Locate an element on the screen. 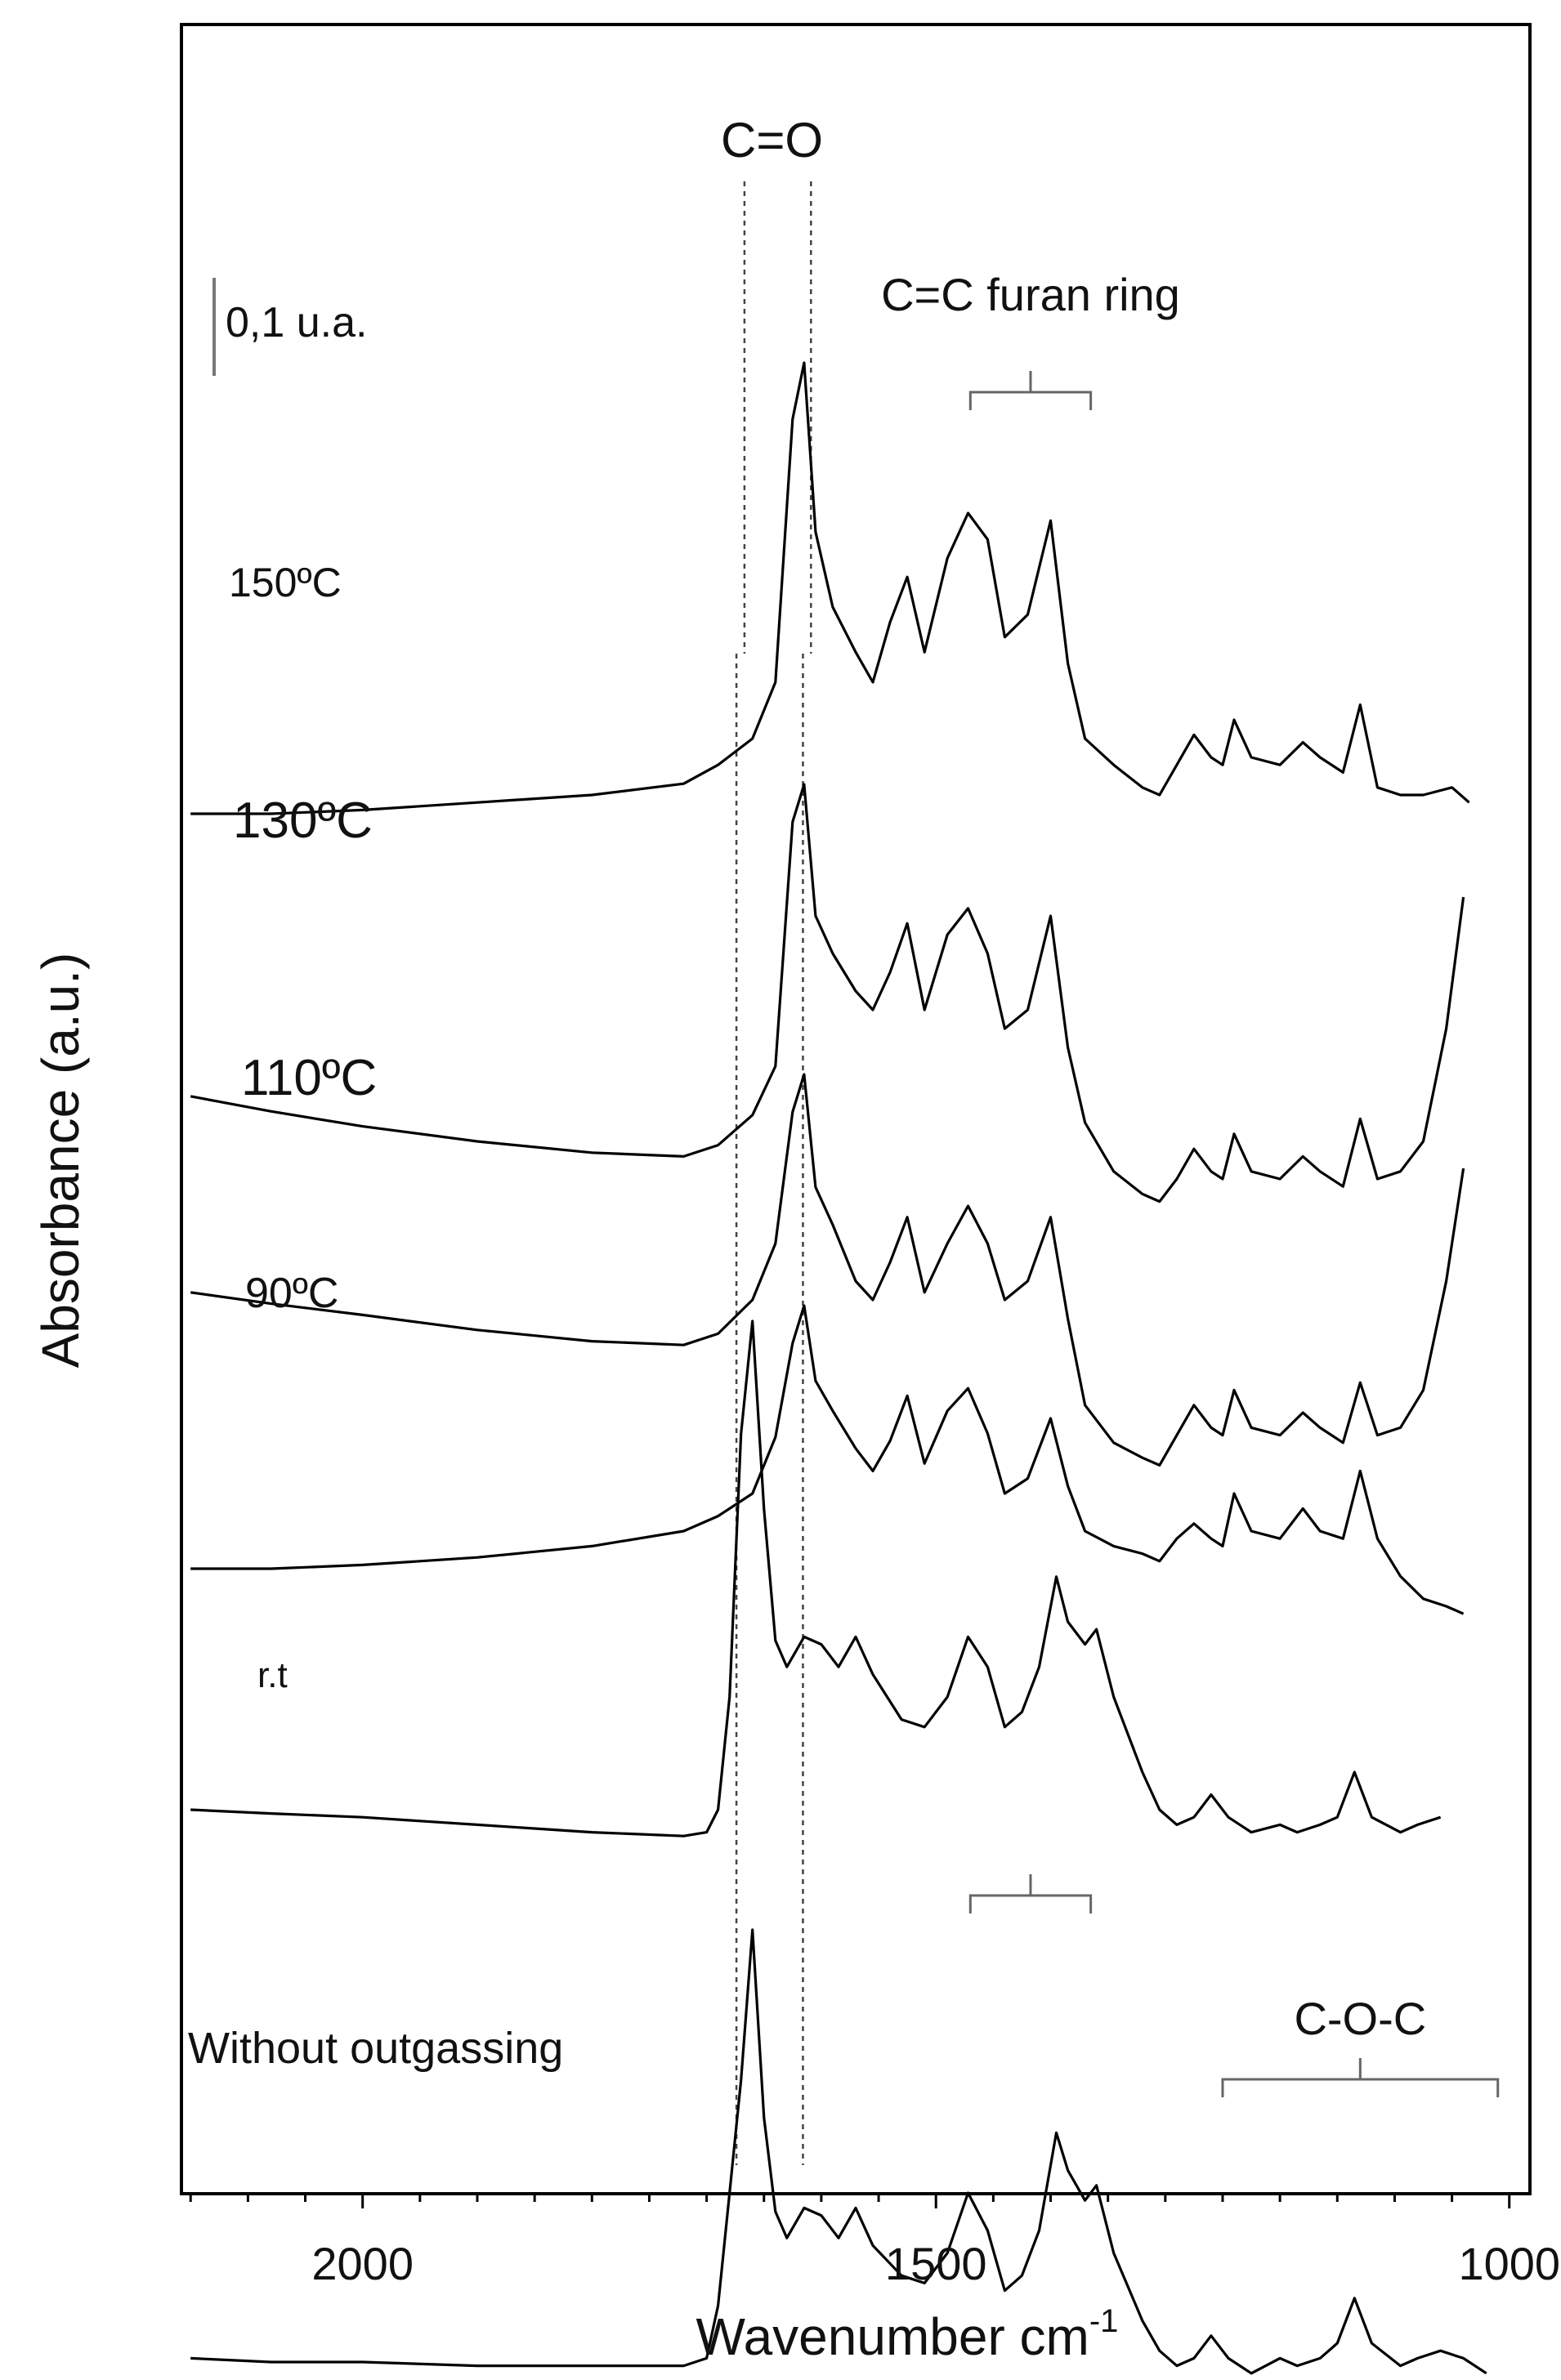  reference-lines is located at coordinates (773, 1173).